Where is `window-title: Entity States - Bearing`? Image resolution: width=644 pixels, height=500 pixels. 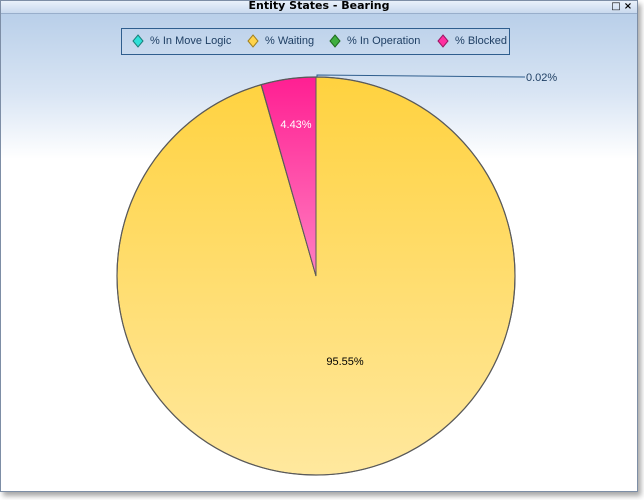
window-title: Entity States - Bearing is located at coordinates (319, 6).